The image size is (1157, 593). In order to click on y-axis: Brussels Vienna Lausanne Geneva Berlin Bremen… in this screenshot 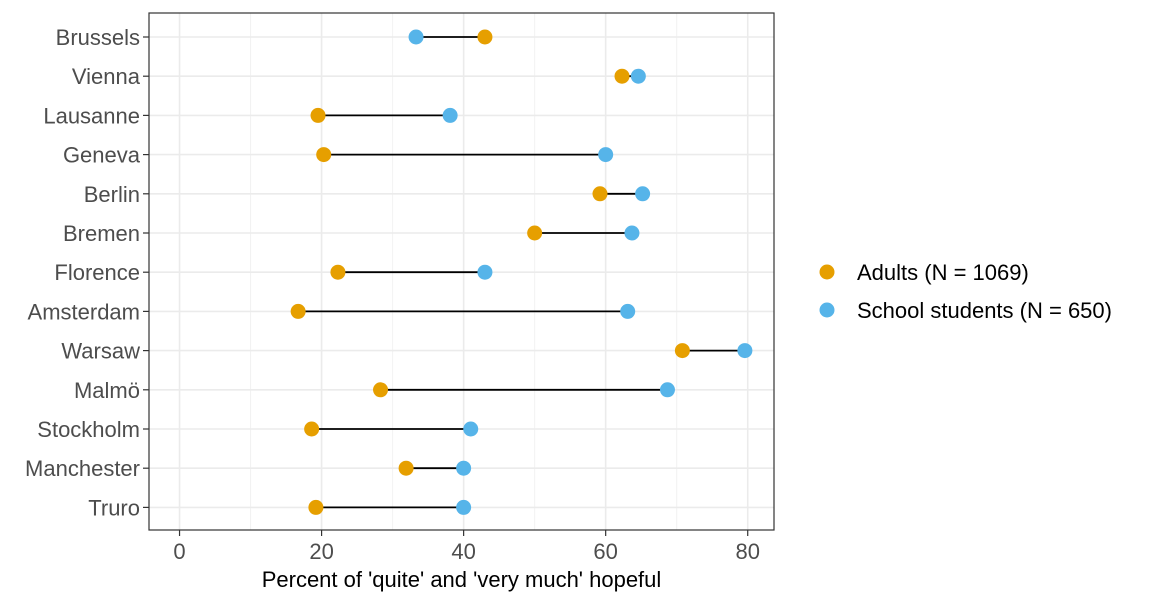, I will do `click(87, 272)`.